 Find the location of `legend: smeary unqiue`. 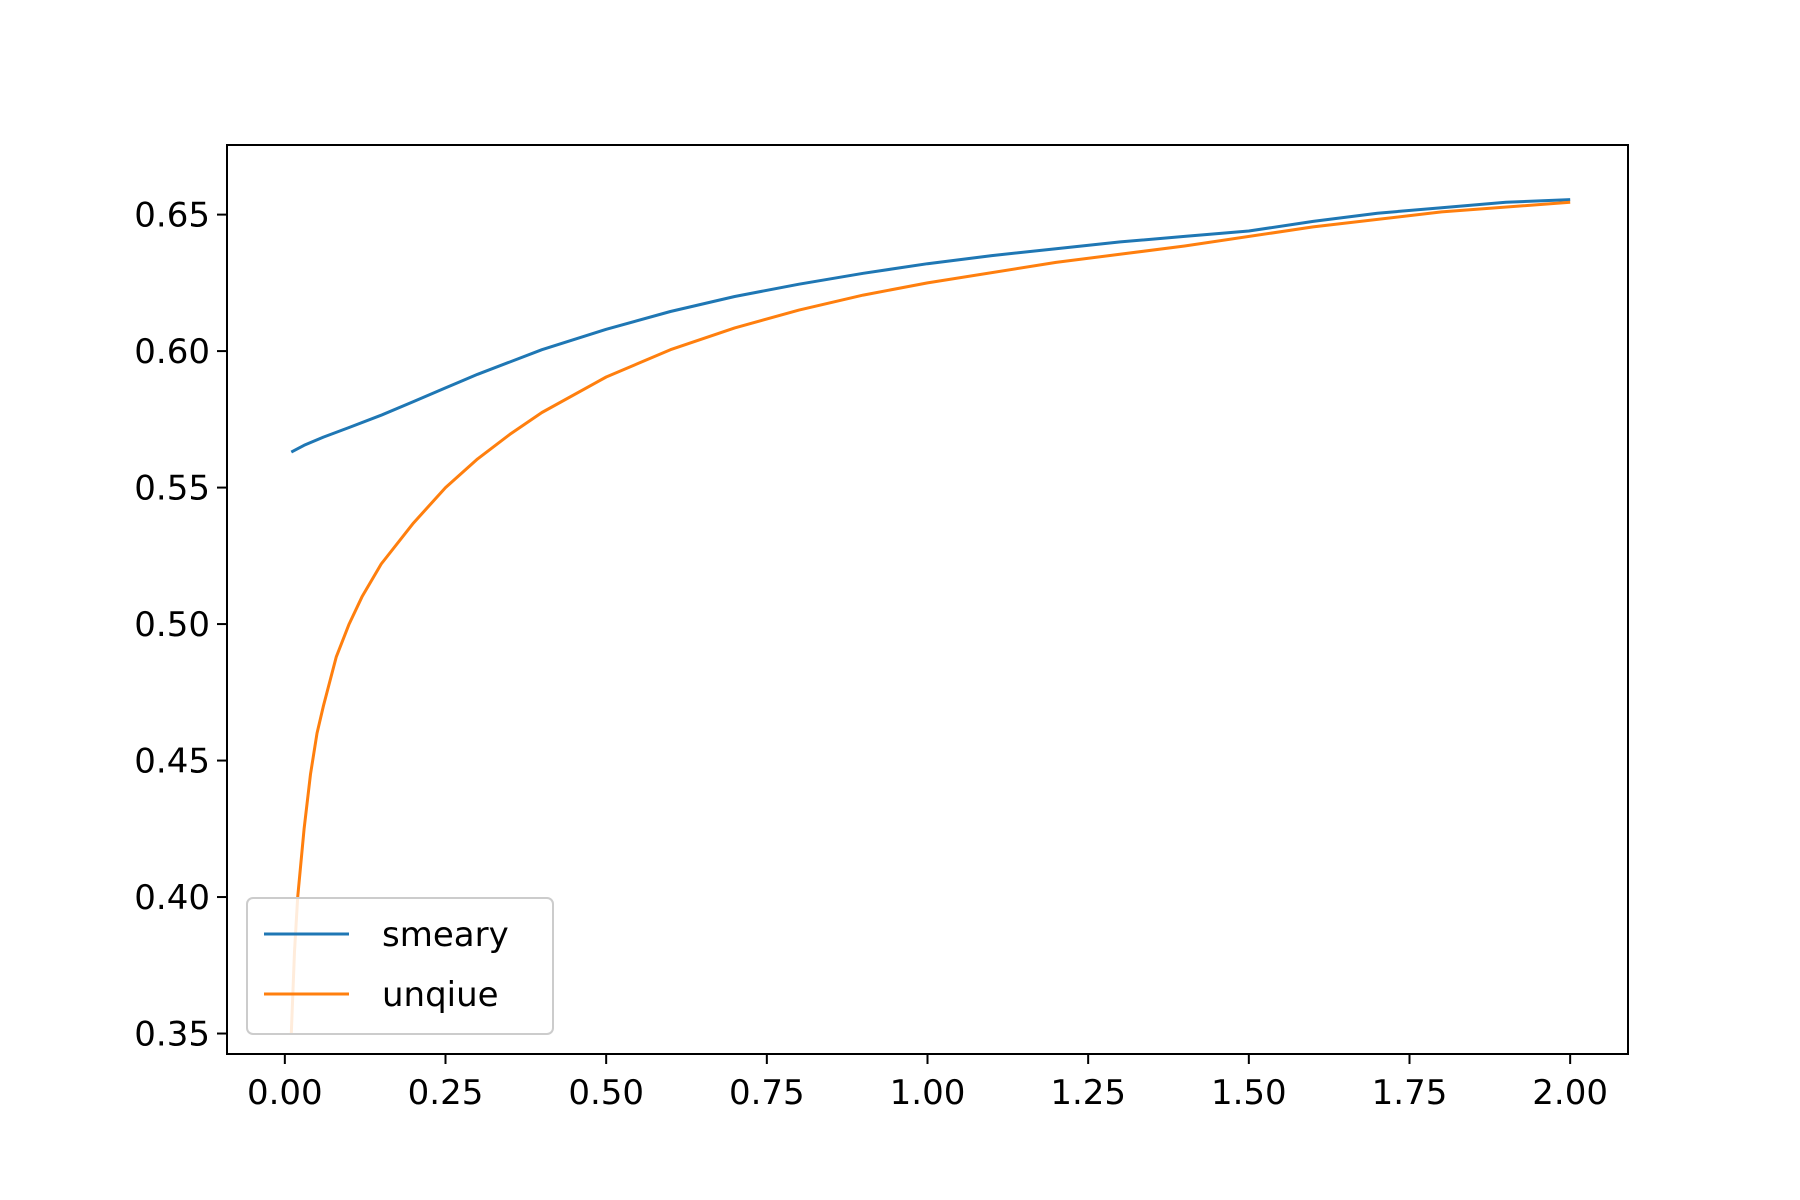

legend: smeary unqiue is located at coordinates (400, 966).